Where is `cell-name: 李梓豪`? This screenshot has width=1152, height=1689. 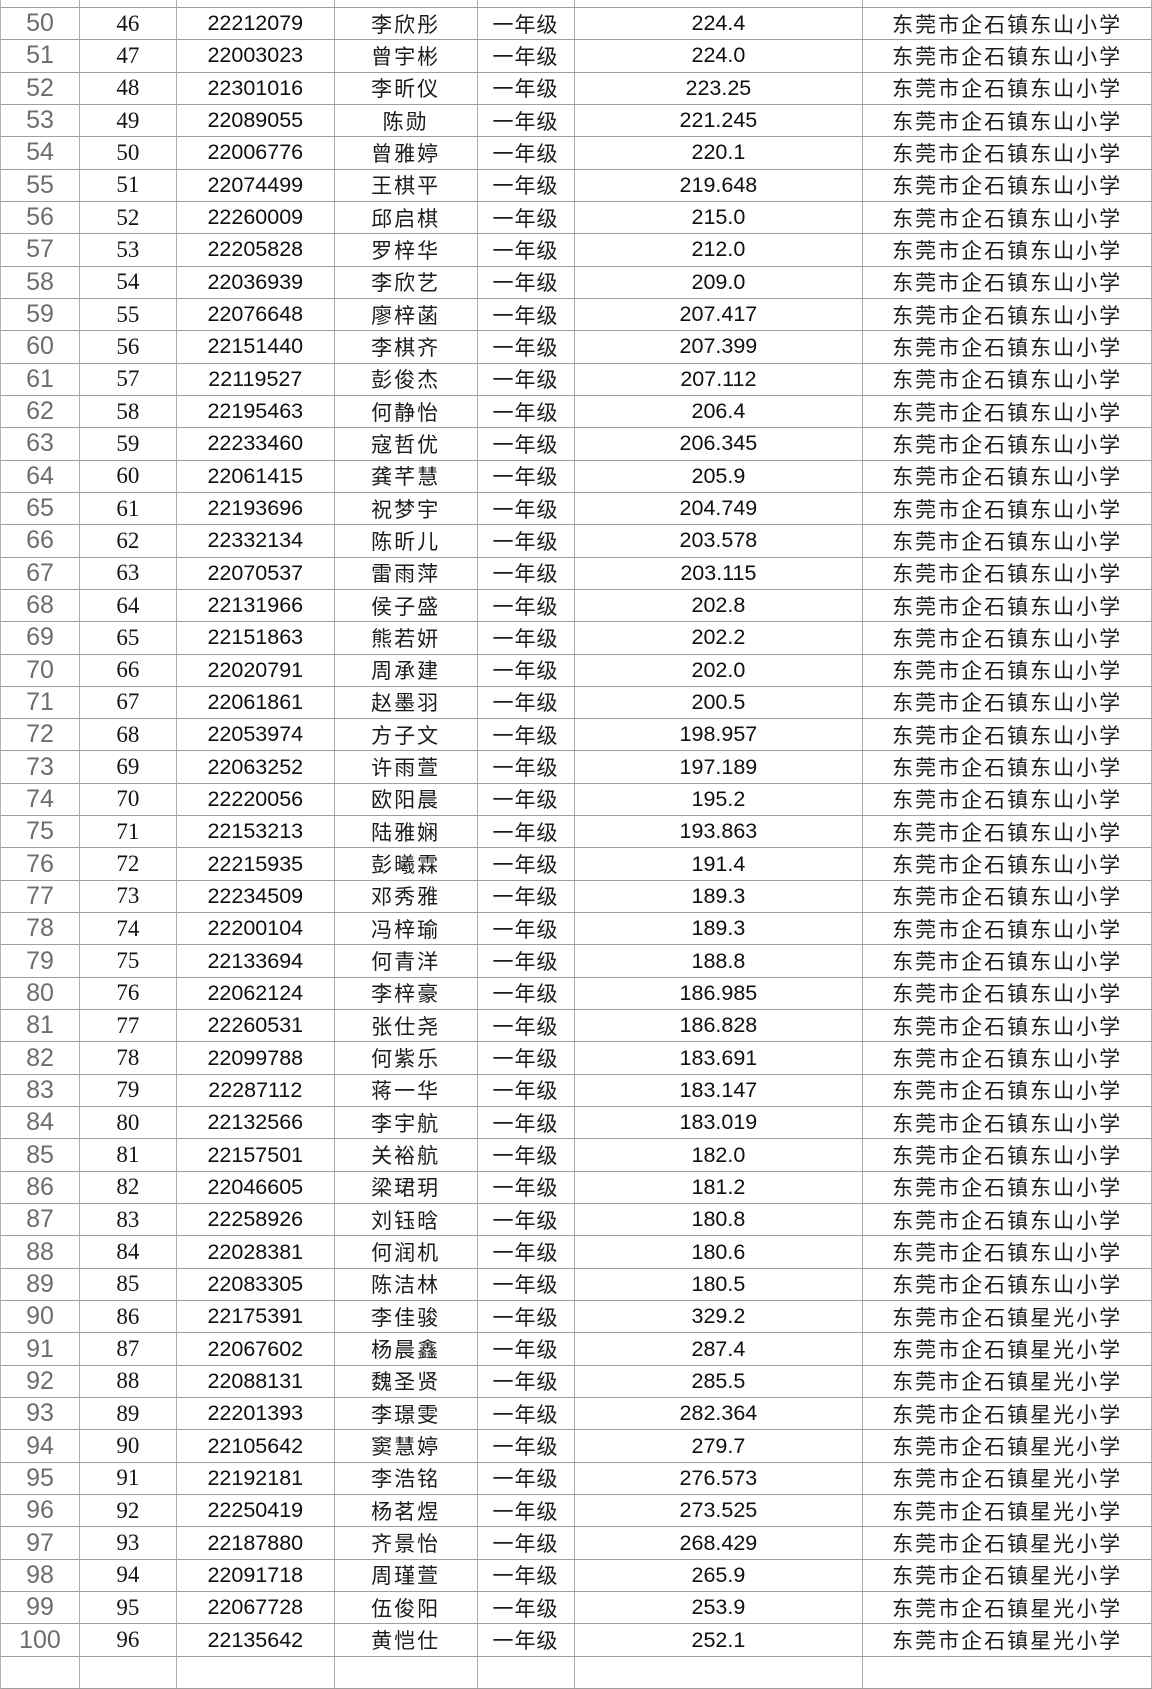
cell-name: 李梓豪 is located at coordinates (406, 993).